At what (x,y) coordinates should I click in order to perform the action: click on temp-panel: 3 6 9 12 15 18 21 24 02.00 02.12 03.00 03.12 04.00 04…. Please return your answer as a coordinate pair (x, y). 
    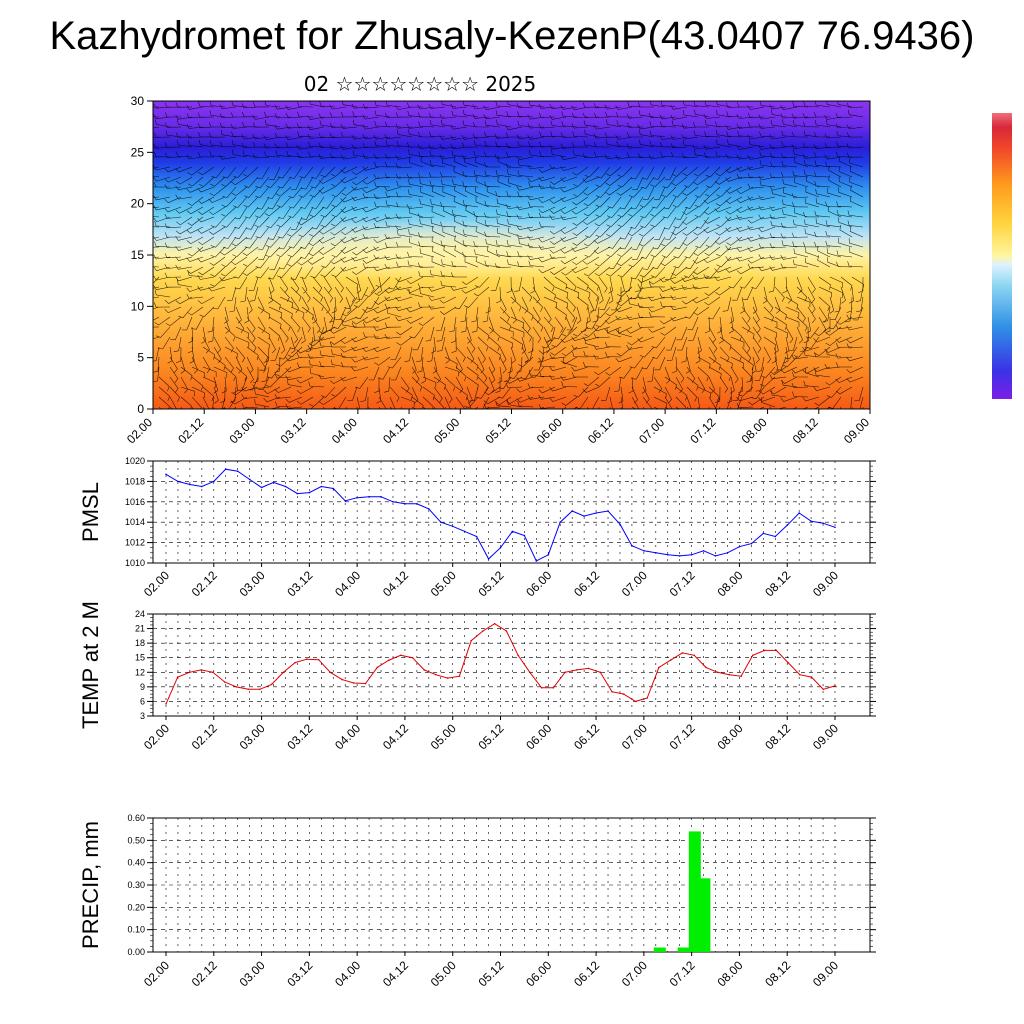
    Looking at the image, I should click on (477, 676).